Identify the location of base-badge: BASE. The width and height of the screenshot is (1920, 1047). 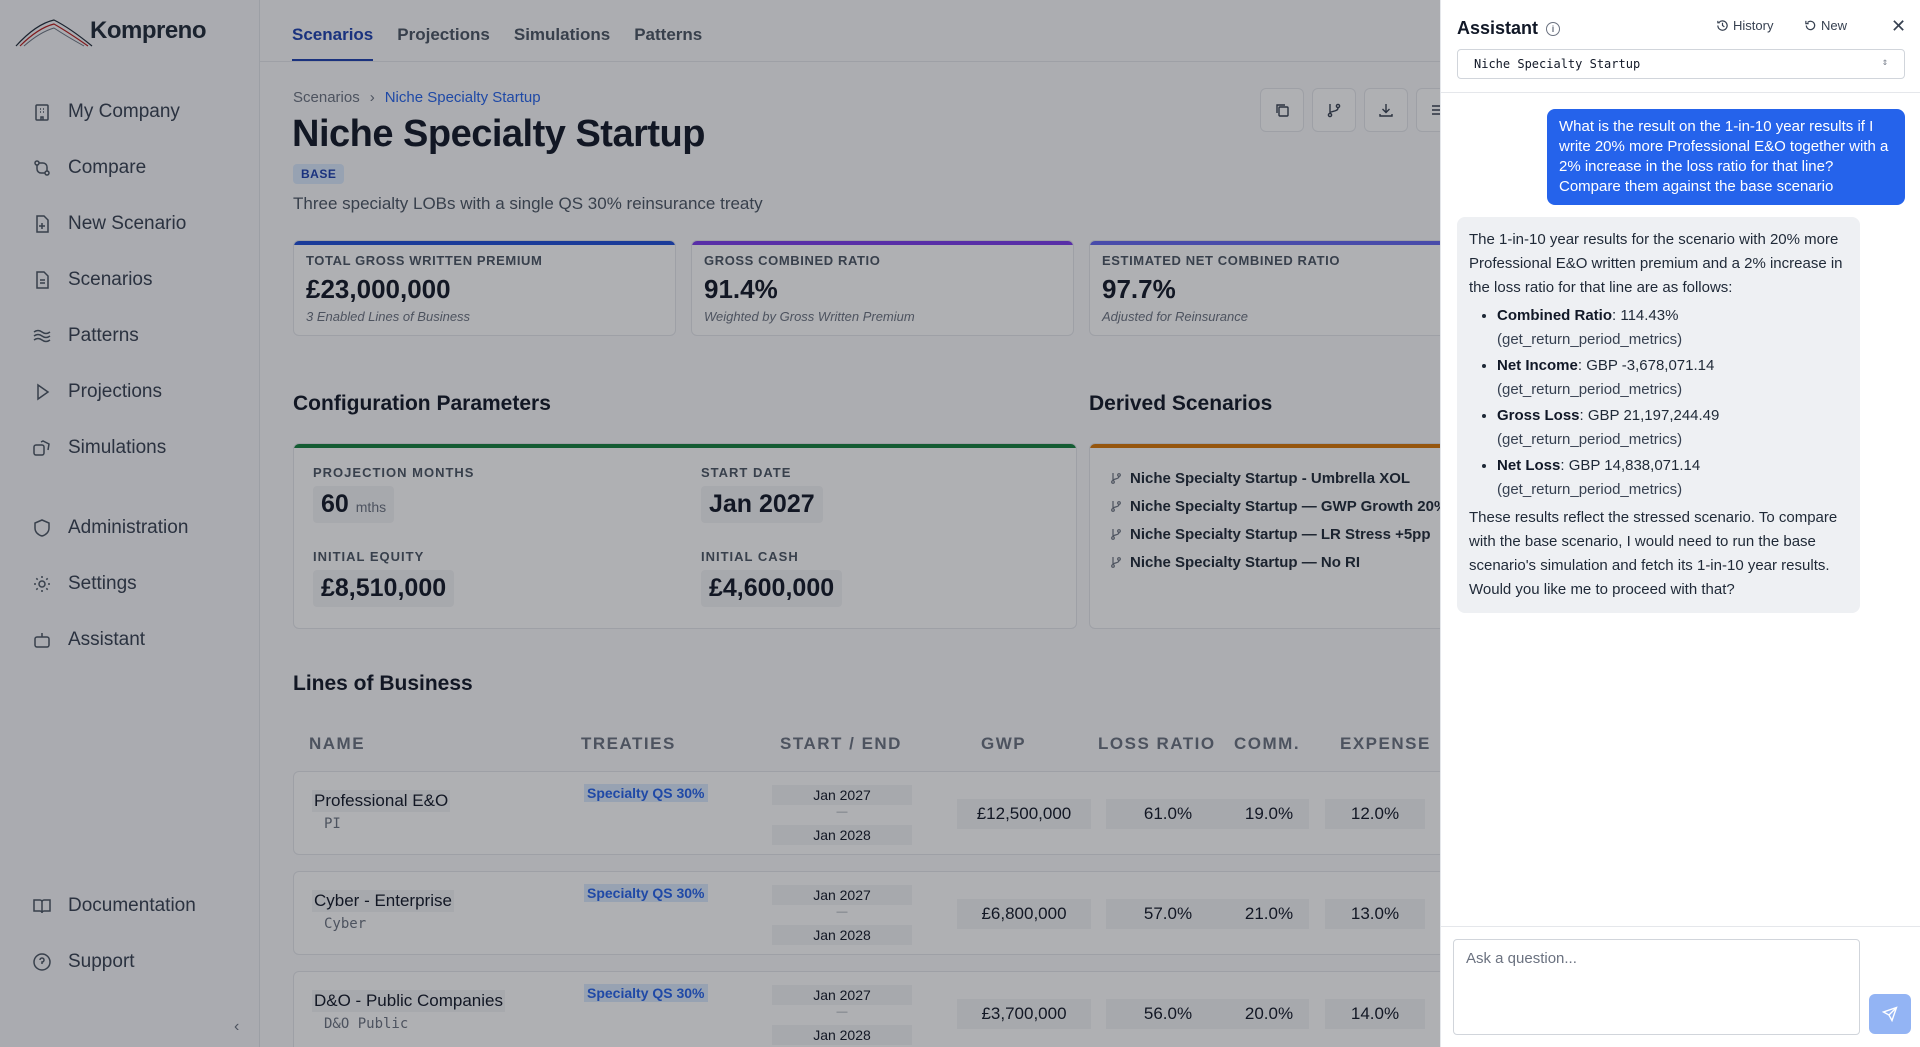
(319, 174).